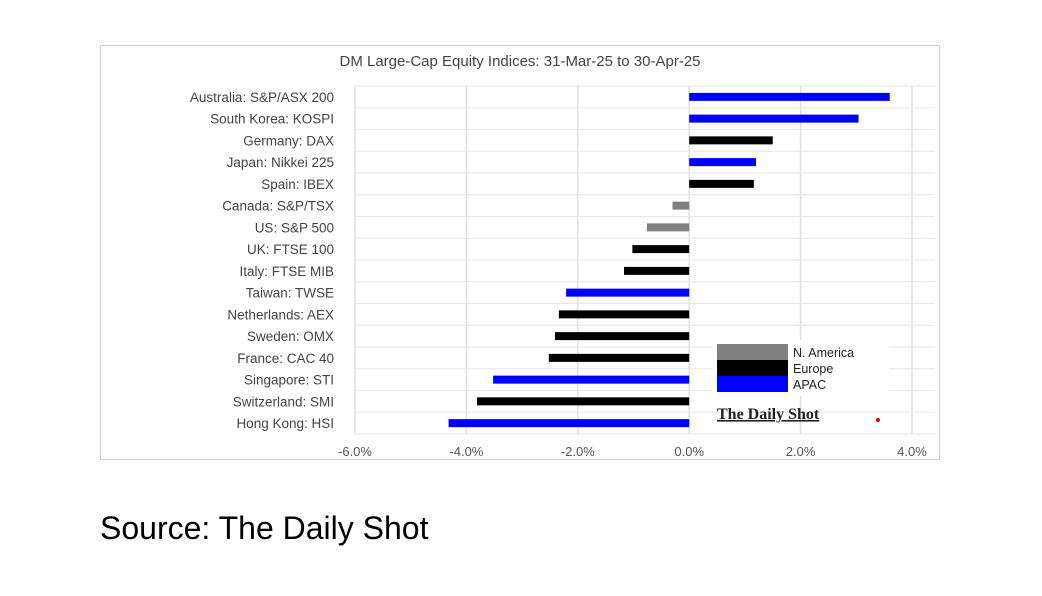  Describe the element at coordinates (288, 140) in the screenshot. I see `category-label: Germany: DAX` at that location.